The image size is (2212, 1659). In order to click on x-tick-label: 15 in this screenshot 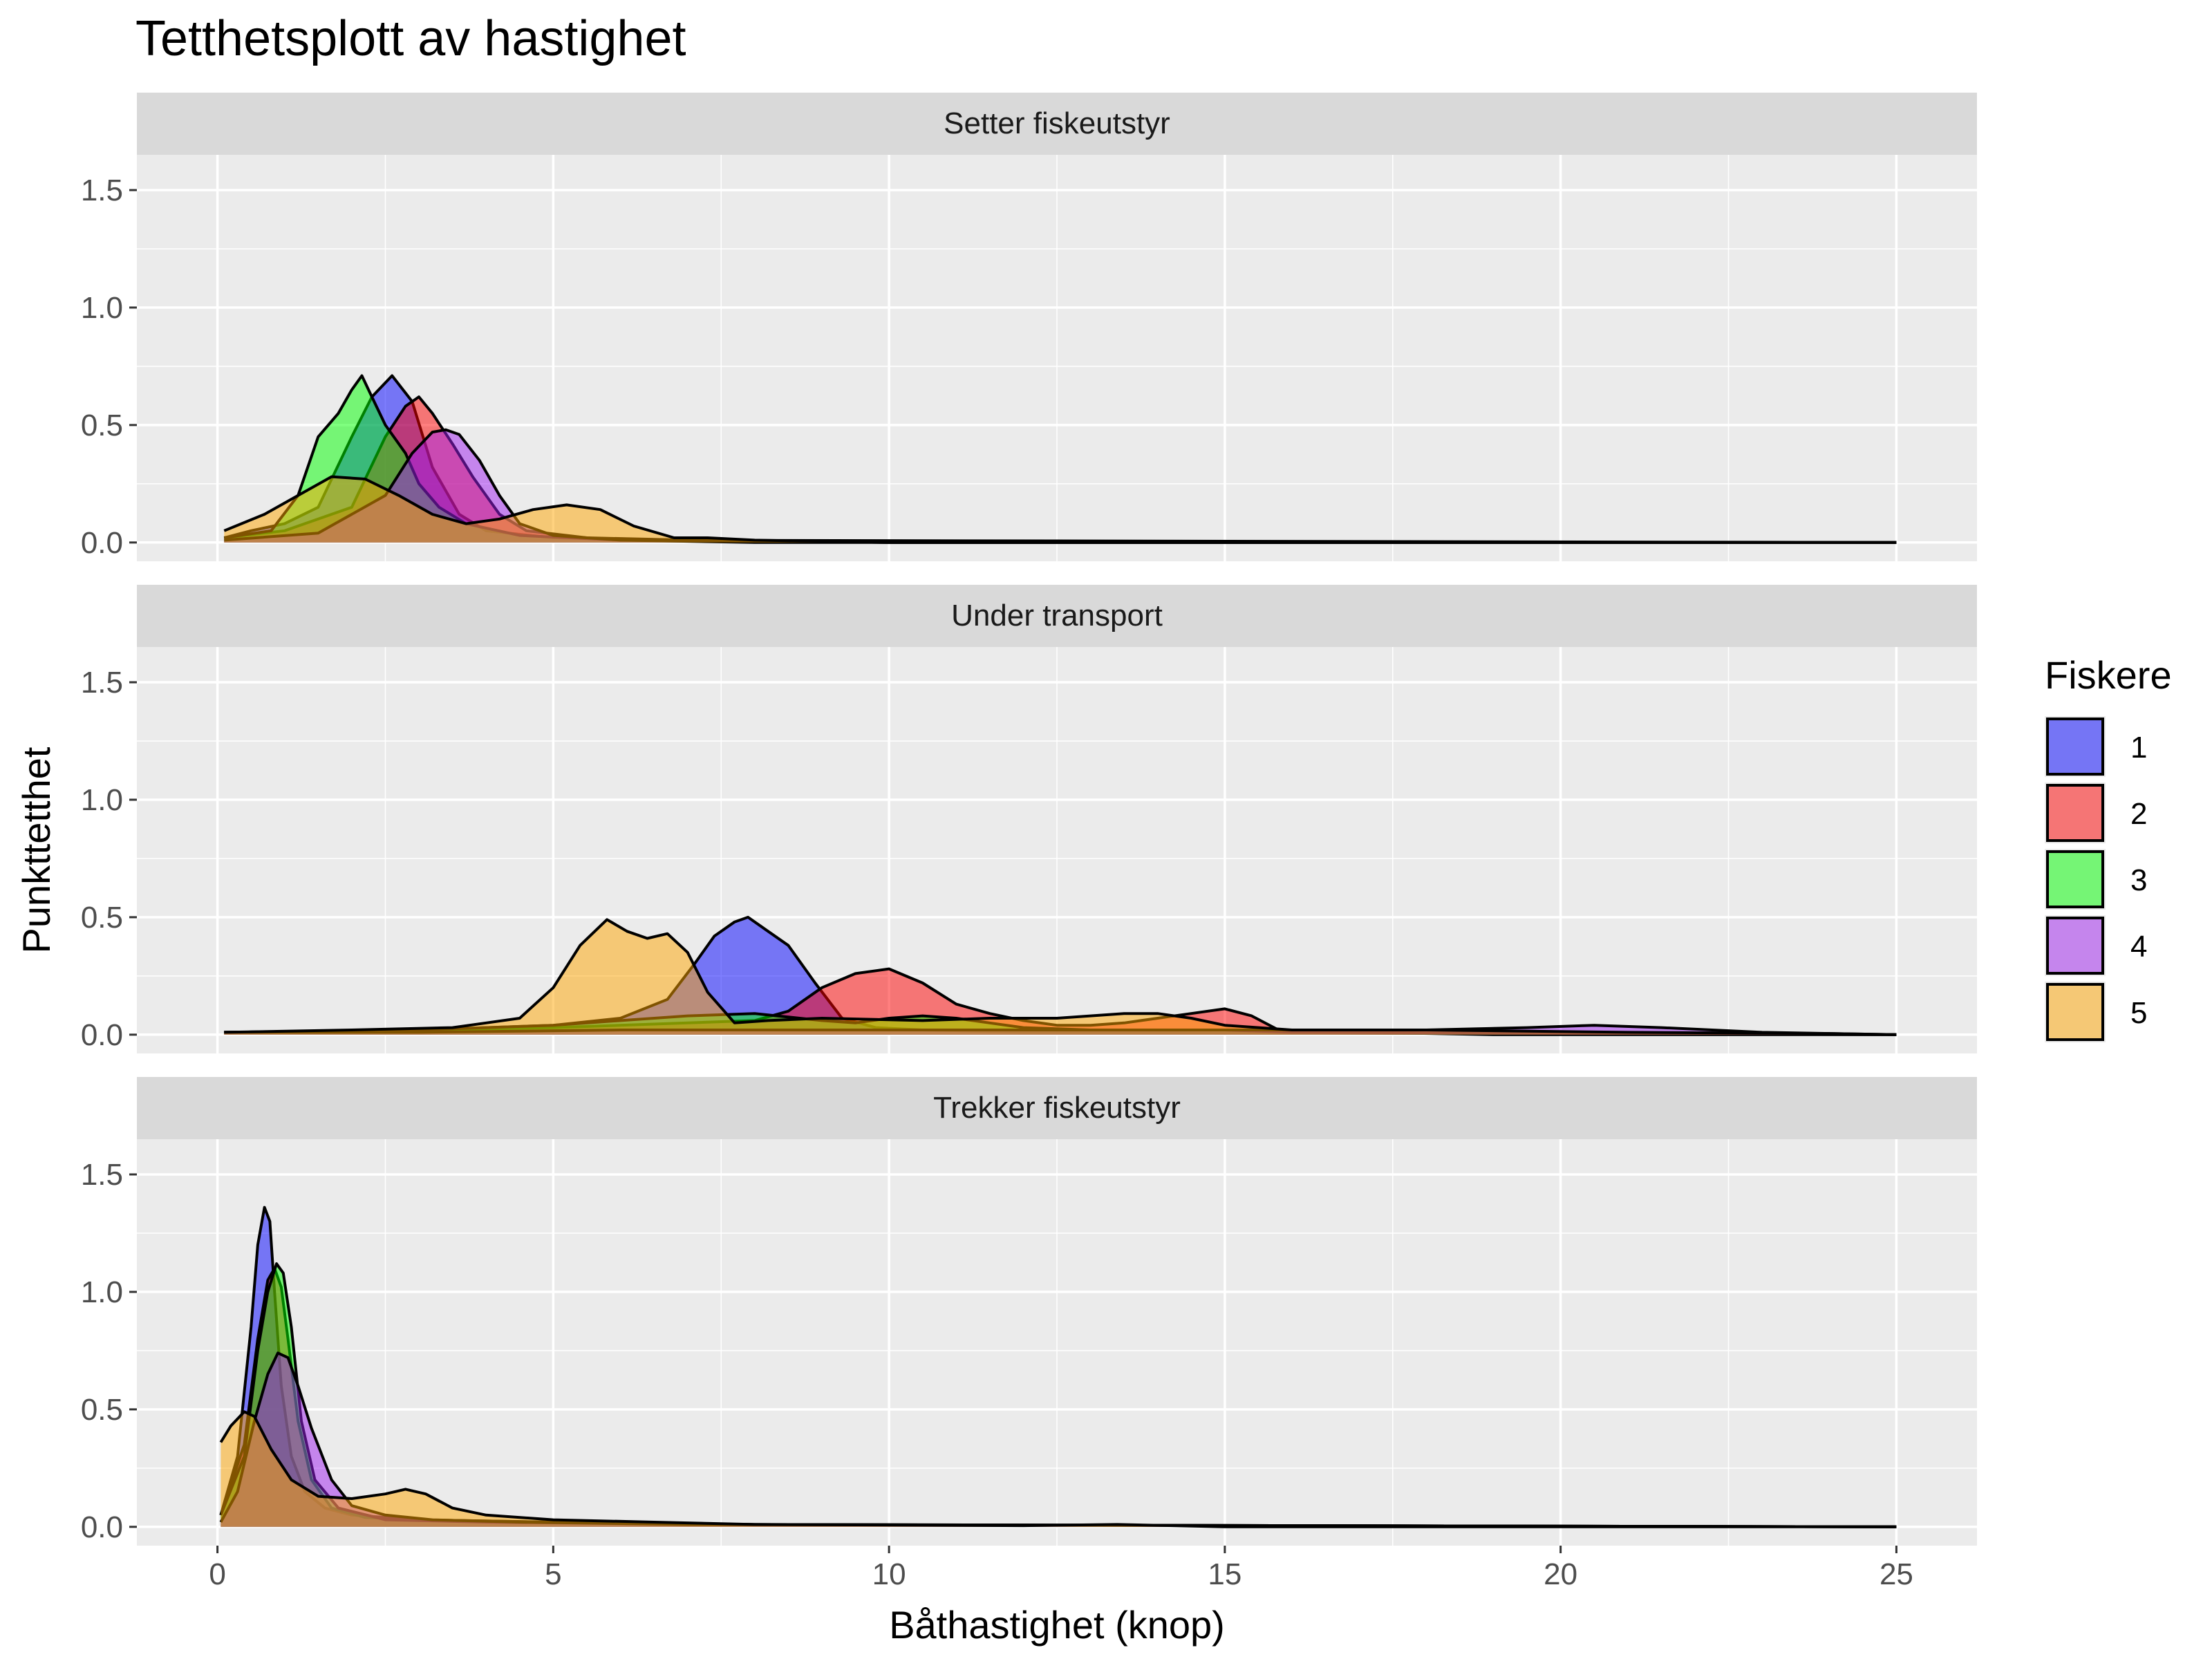, I will do `click(1224, 1574)`.